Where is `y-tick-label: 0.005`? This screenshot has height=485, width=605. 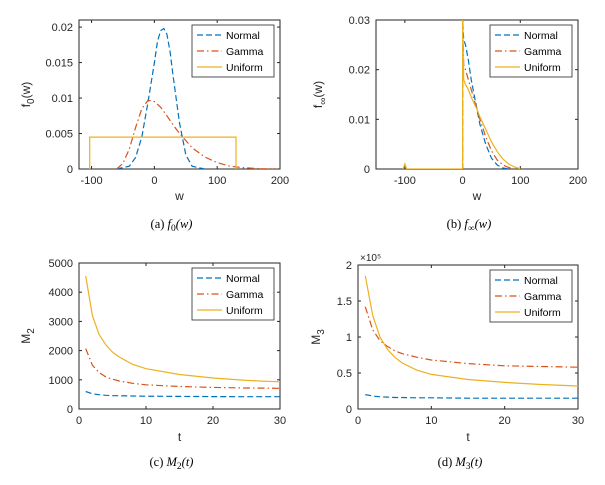
y-tick-label: 0.005 is located at coordinates (59, 135).